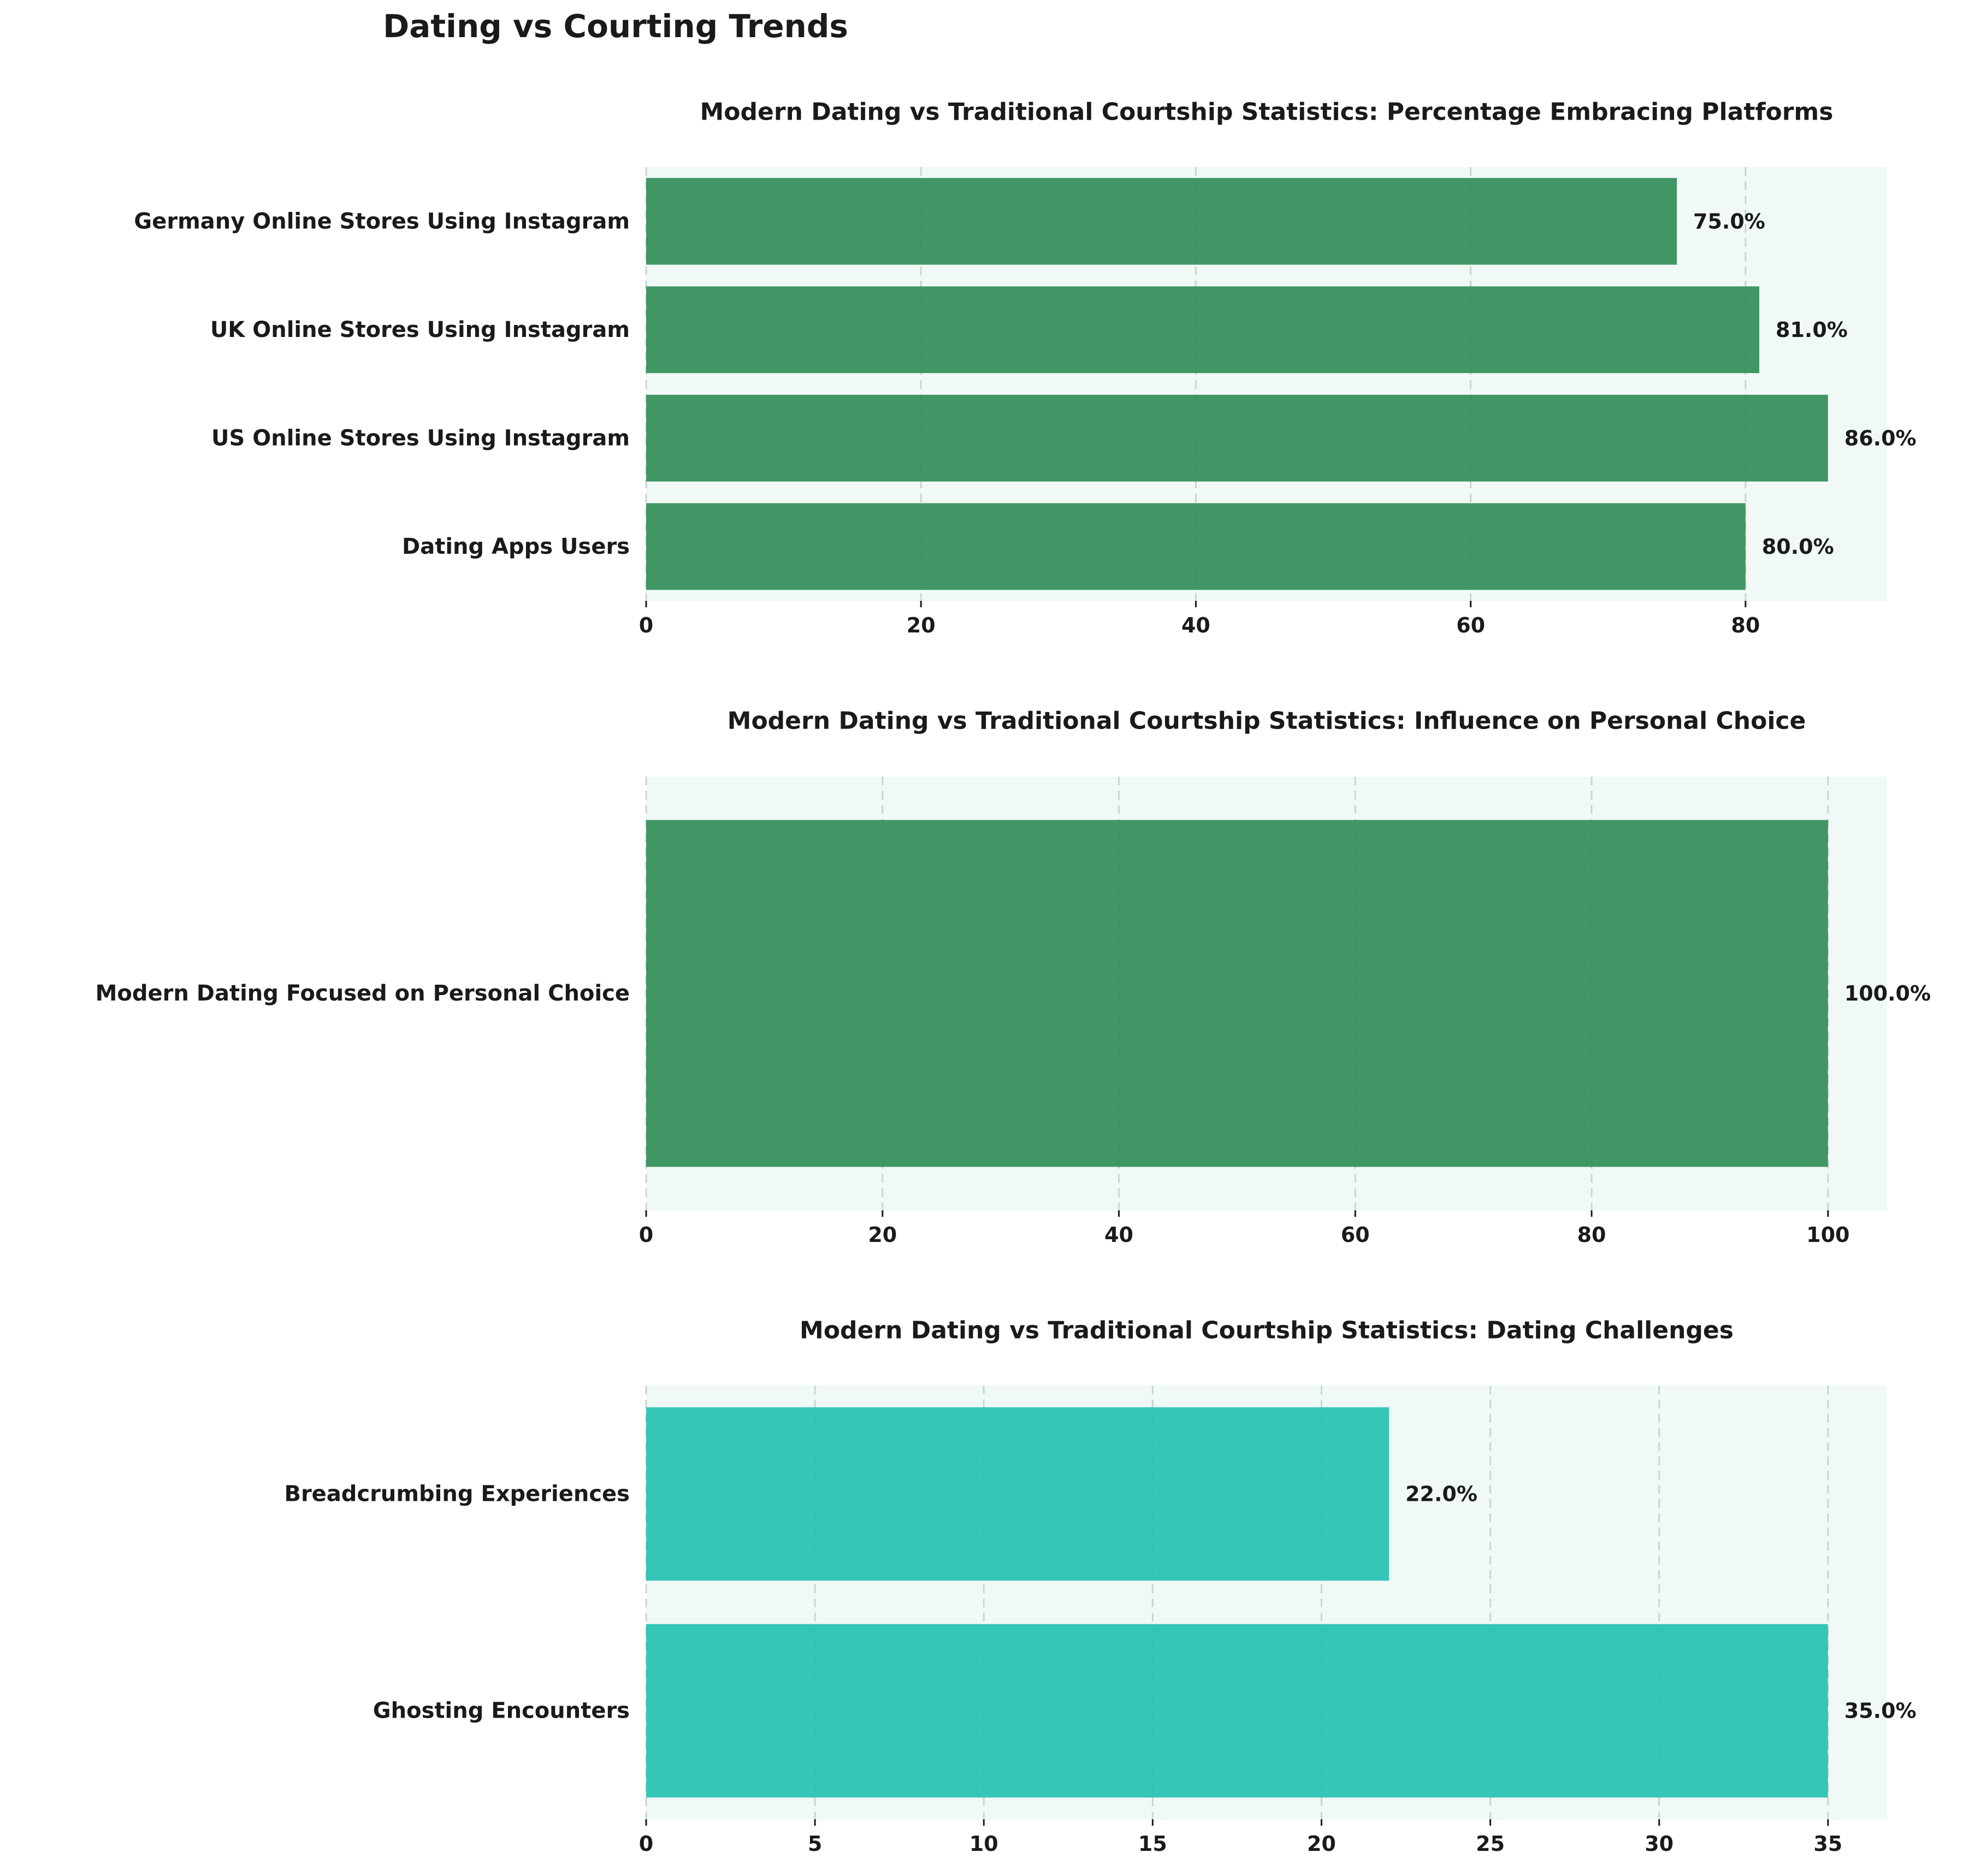 This screenshot has height=1876, width=1963. I want to click on category-label: Germany Online Stores Using Instagram, so click(382, 222).